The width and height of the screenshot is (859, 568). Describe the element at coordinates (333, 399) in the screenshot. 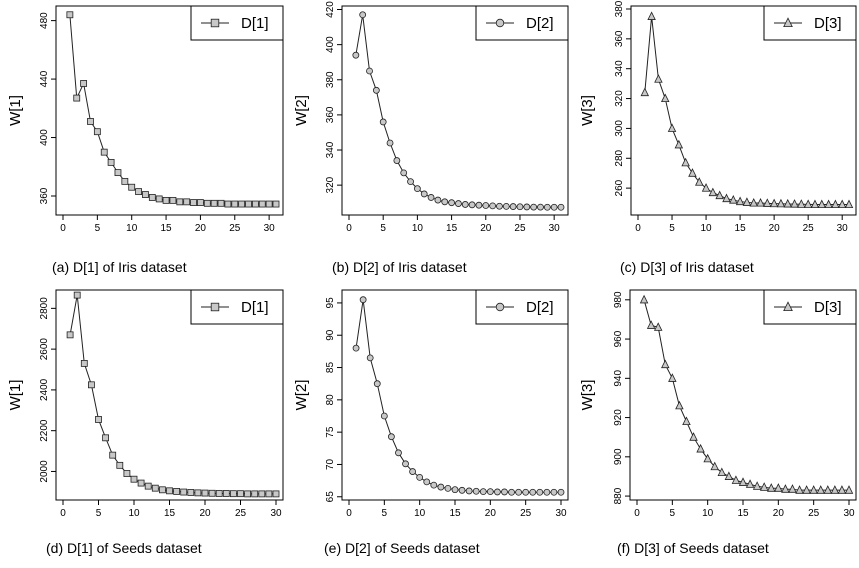

I see `y-axis: 65 70 75 80 85 90 95` at that location.